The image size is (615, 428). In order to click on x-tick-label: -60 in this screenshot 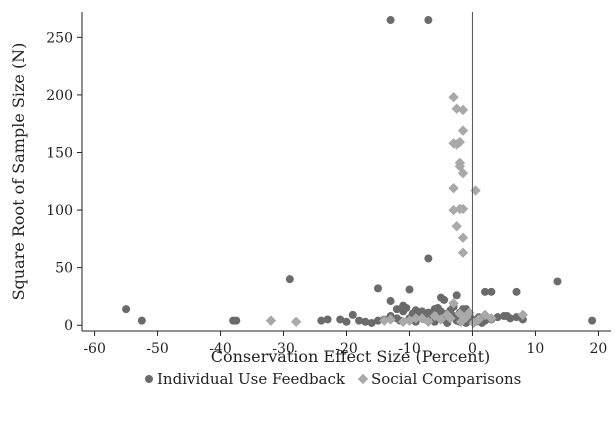, I will do `click(94, 349)`.